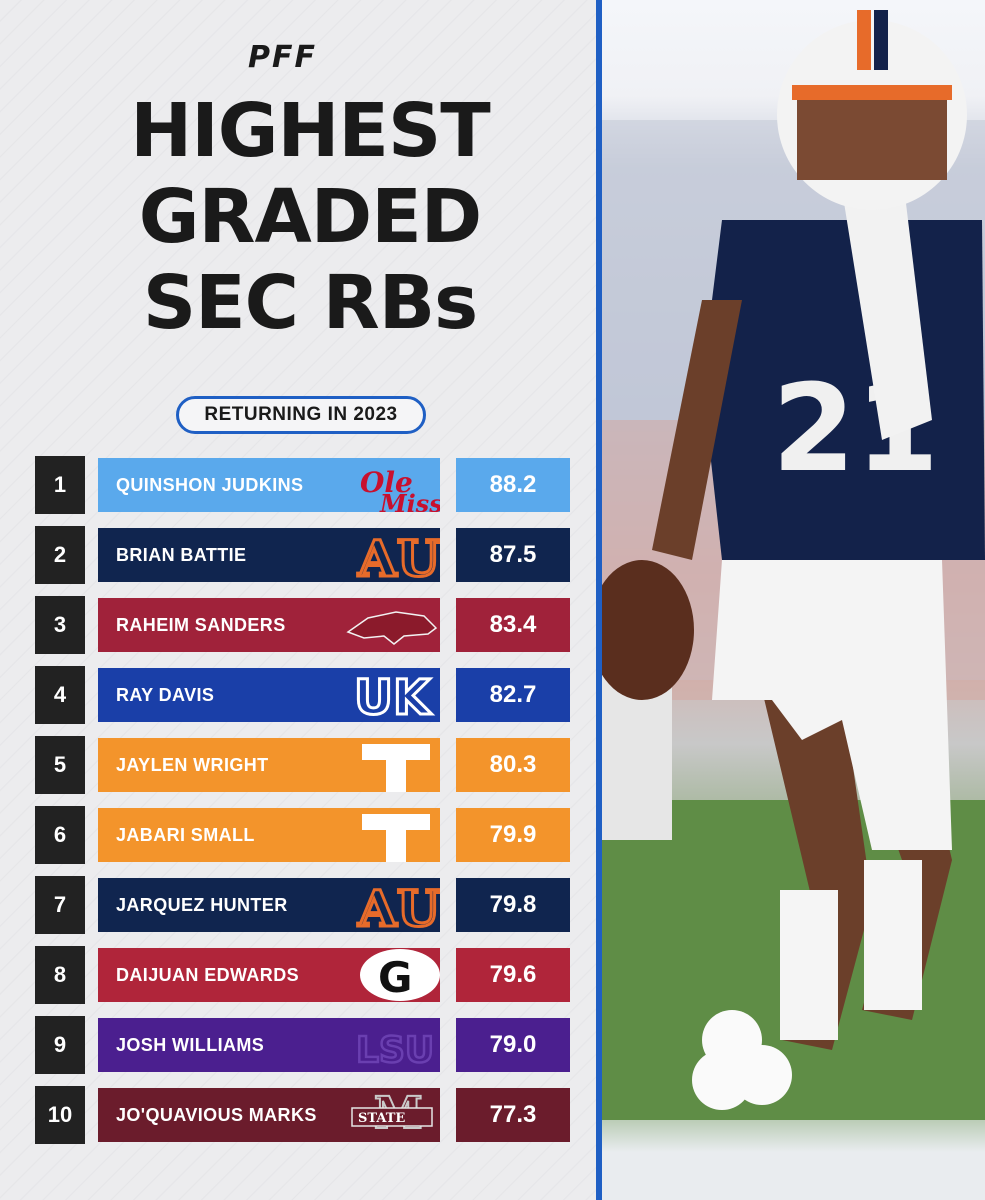  What do you see at coordinates (269, 835) in the screenshot?
I see `player-name-bar: JABARI SMALL` at bounding box center [269, 835].